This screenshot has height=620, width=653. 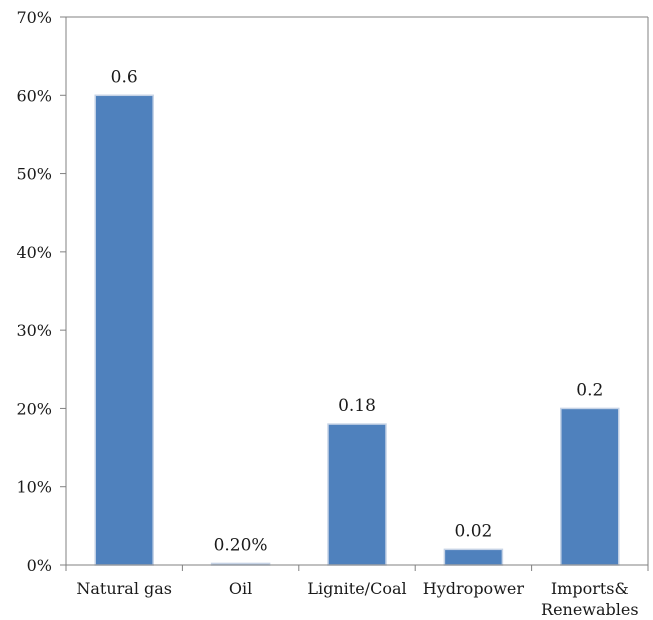 I want to click on y-tick-label: 20%, so click(x=34, y=408).